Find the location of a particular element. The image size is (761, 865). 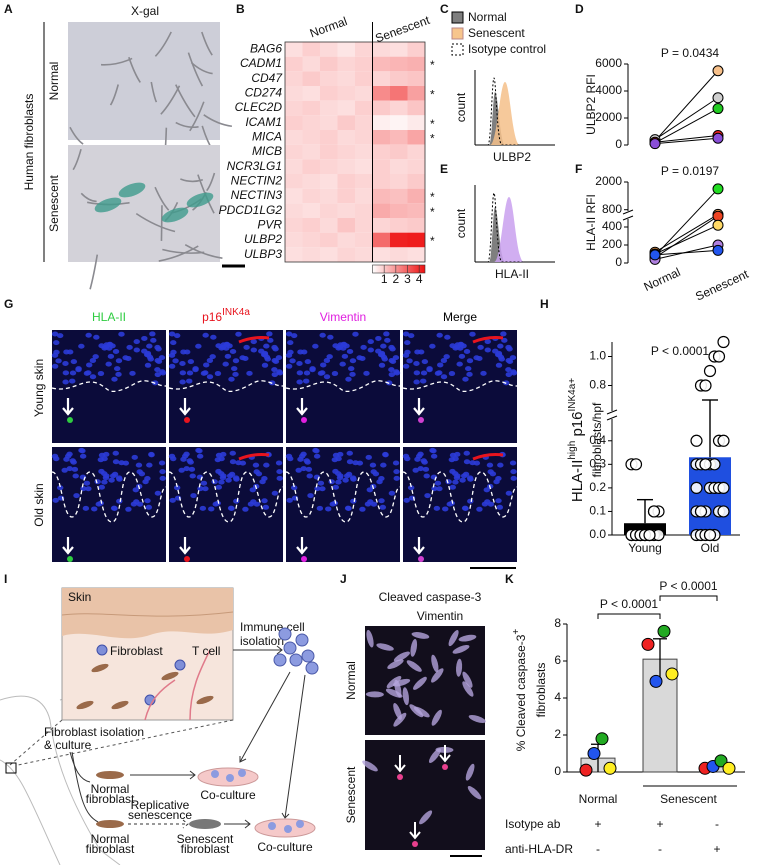

gene-label: NECTIN2 is located at coordinates (257, 181).